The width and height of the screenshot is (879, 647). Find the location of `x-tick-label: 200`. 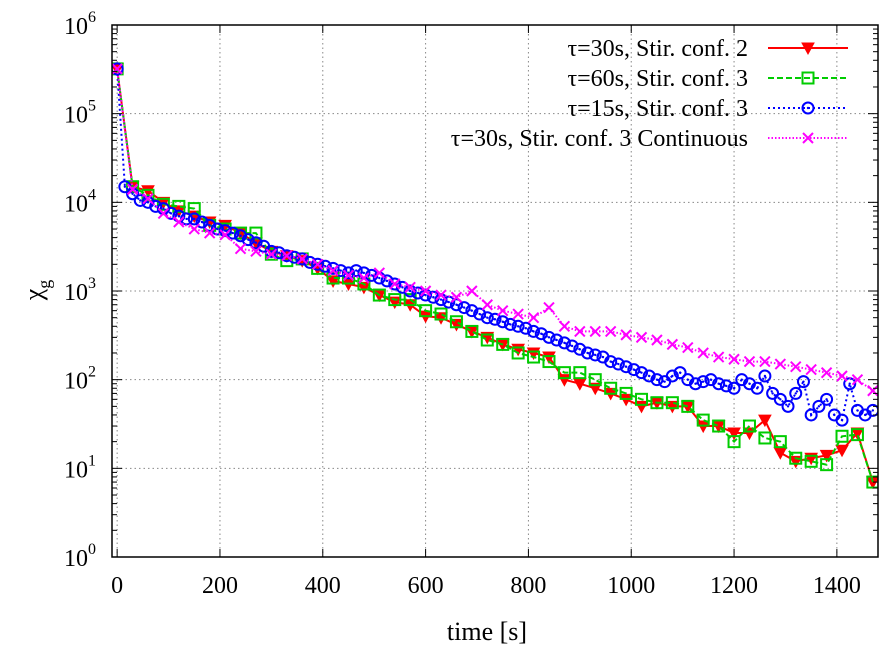

x-tick-label: 200 is located at coordinates (220, 586).